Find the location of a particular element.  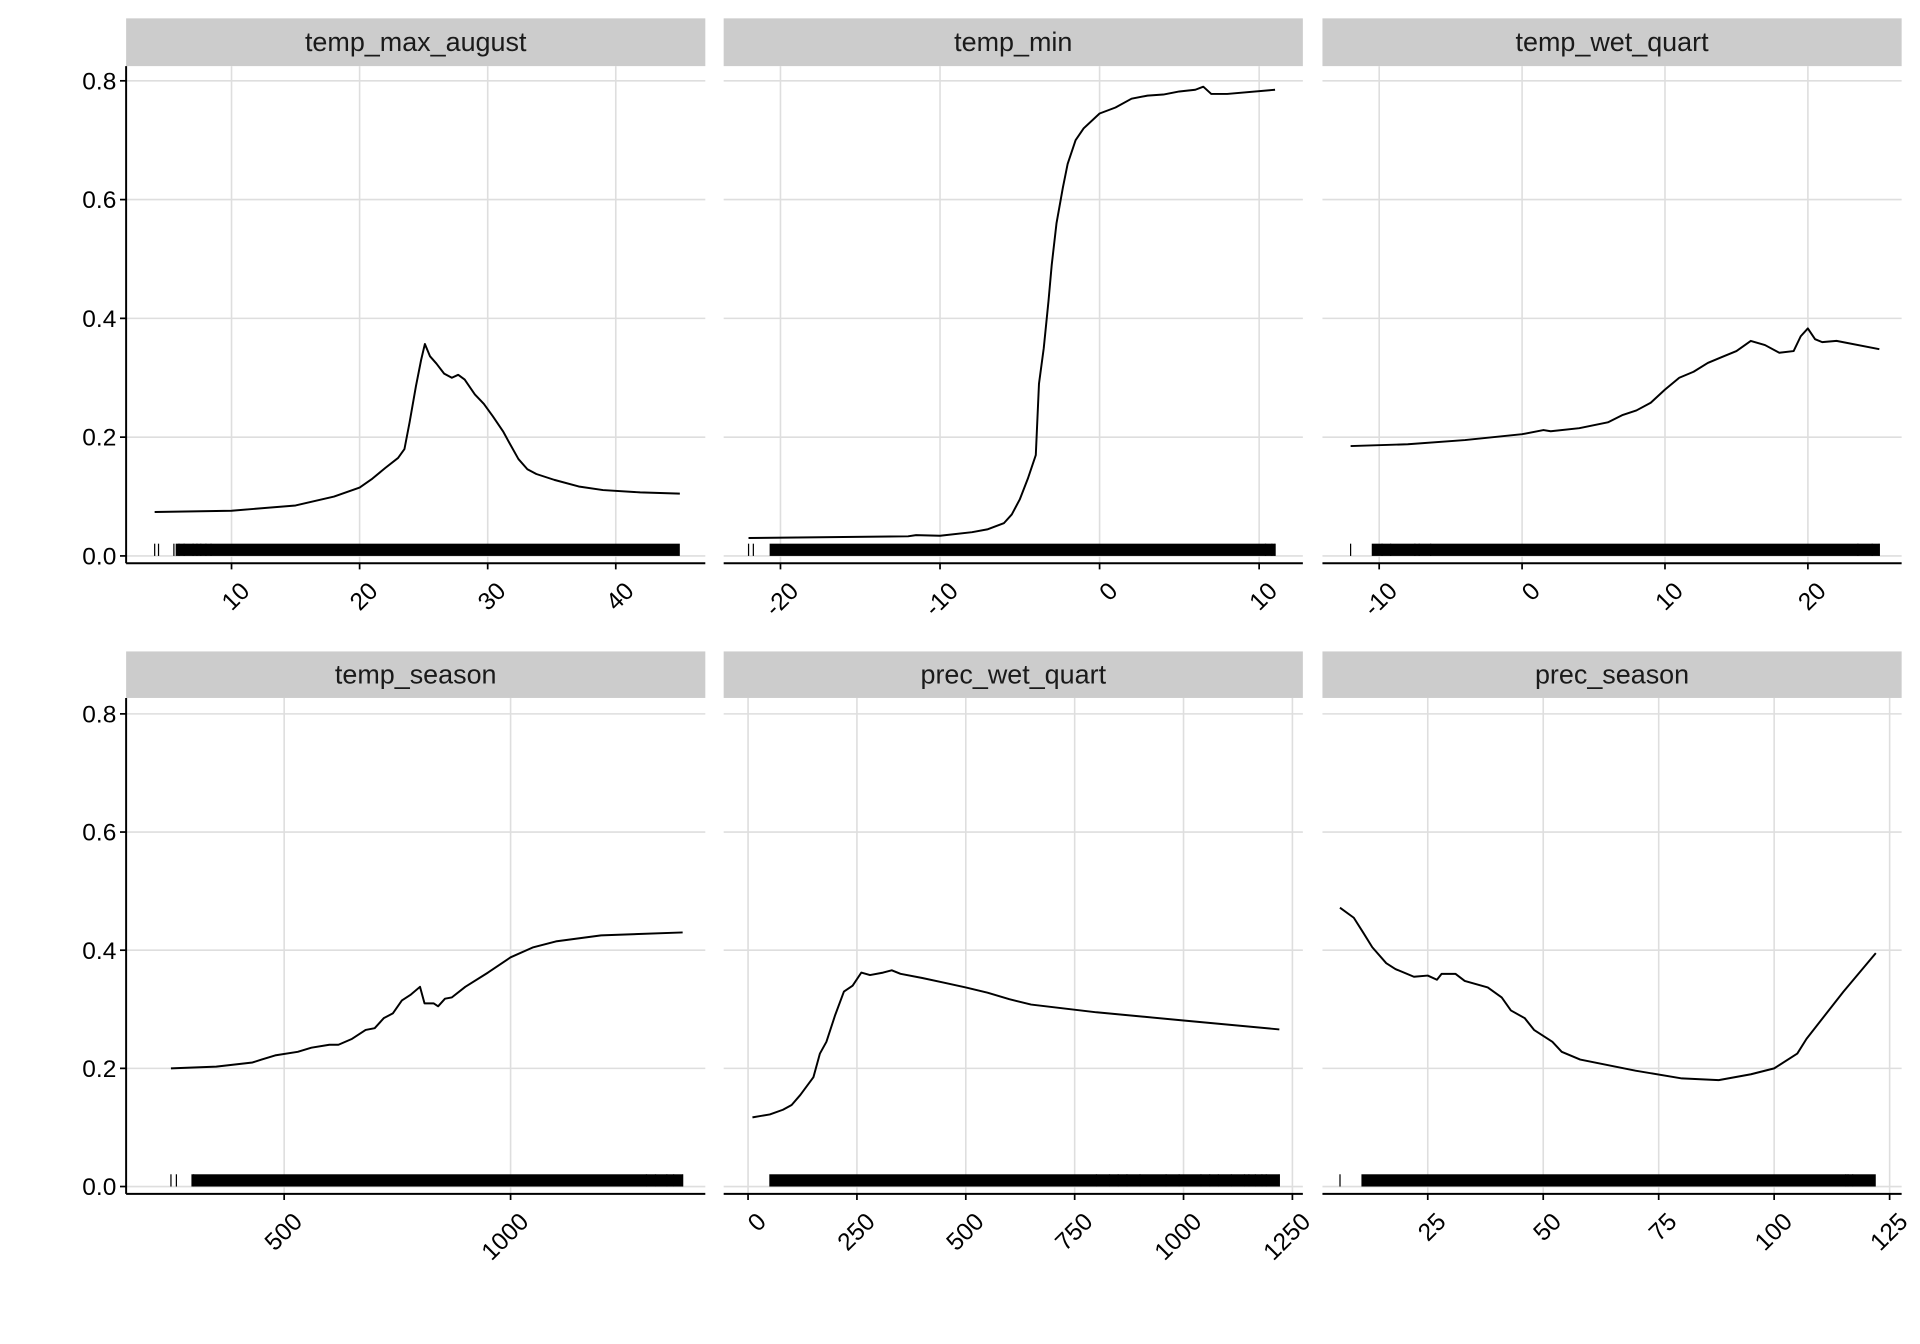

x-tick-label: 25 is located at coordinates (1432, 1227).